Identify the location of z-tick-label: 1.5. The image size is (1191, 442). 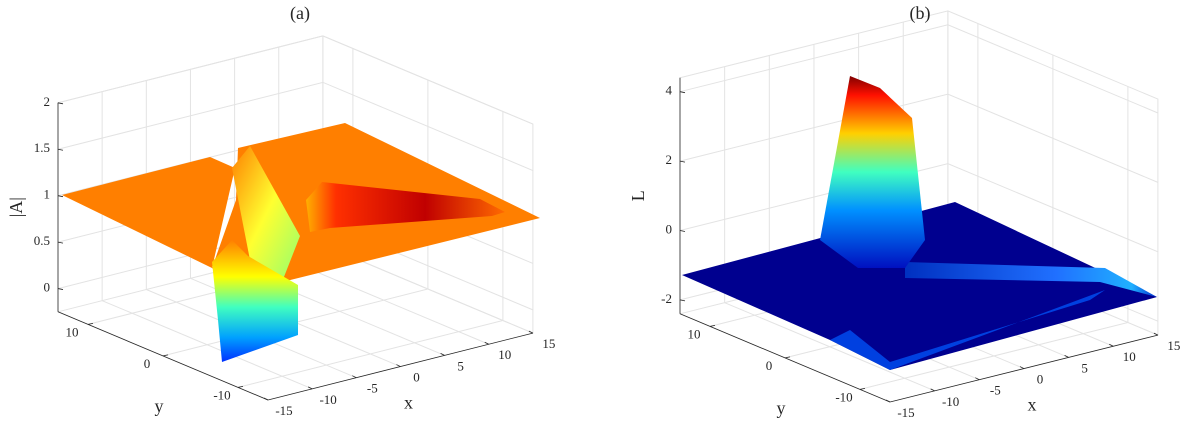
(42, 147).